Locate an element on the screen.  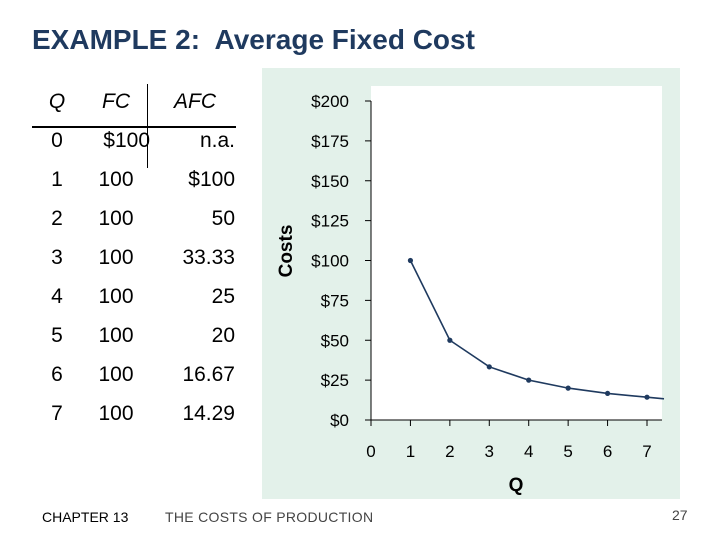
x-tick-label: 6 is located at coordinates (607, 451).